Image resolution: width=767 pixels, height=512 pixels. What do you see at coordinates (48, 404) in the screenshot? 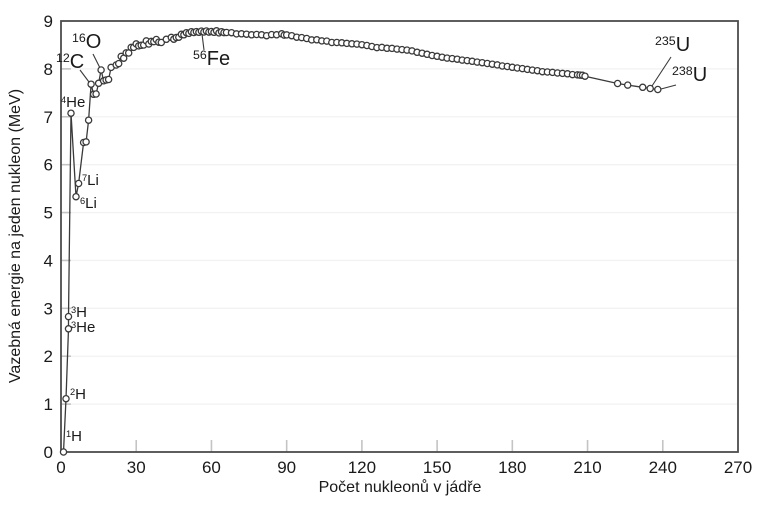
I see `y-tick-label: 1` at bounding box center [48, 404].